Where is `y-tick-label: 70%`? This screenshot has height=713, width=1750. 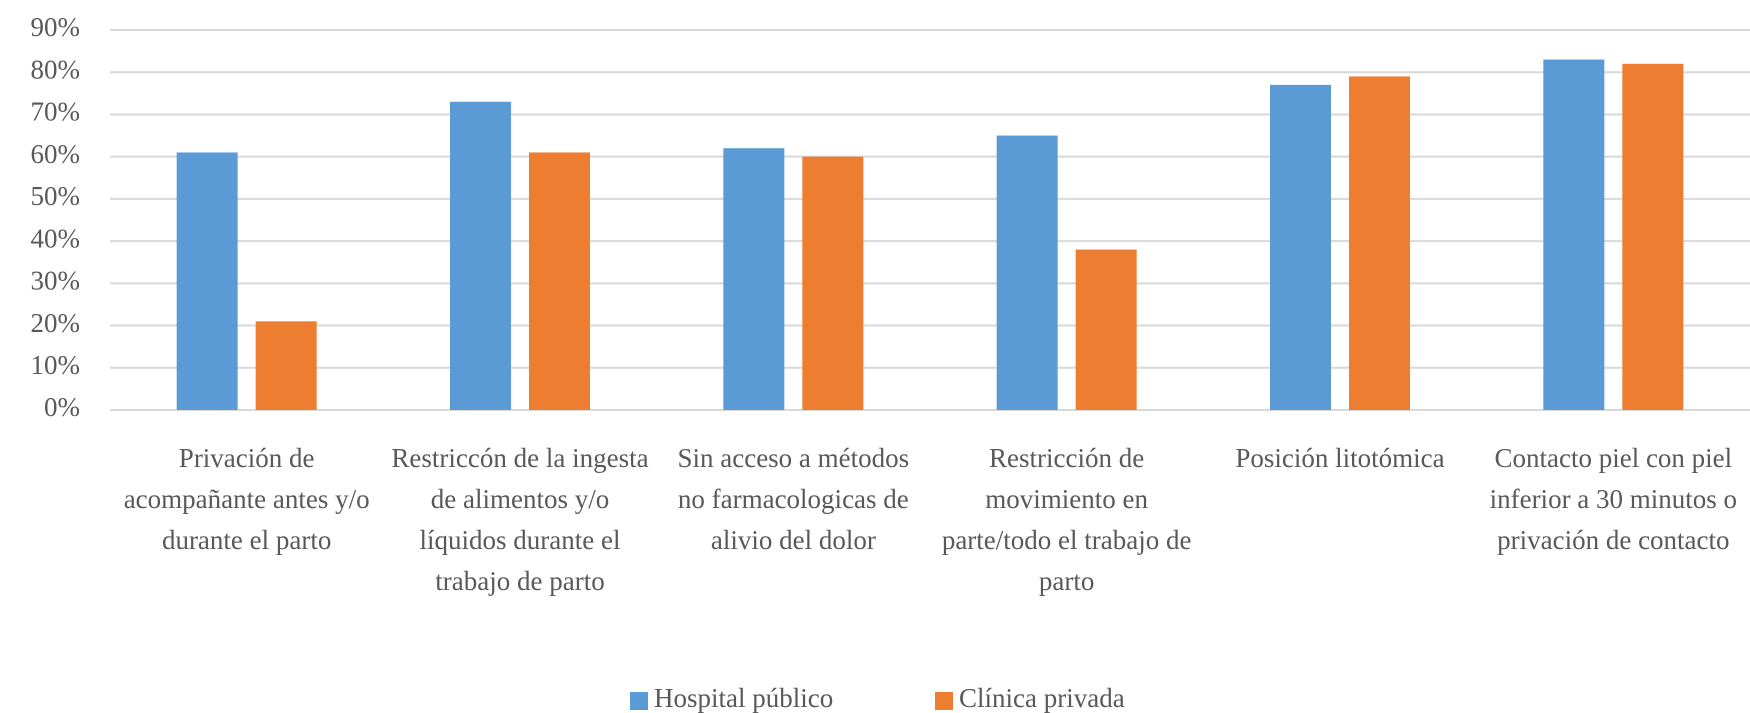 y-tick-label: 70% is located at coordinates (56, 112).